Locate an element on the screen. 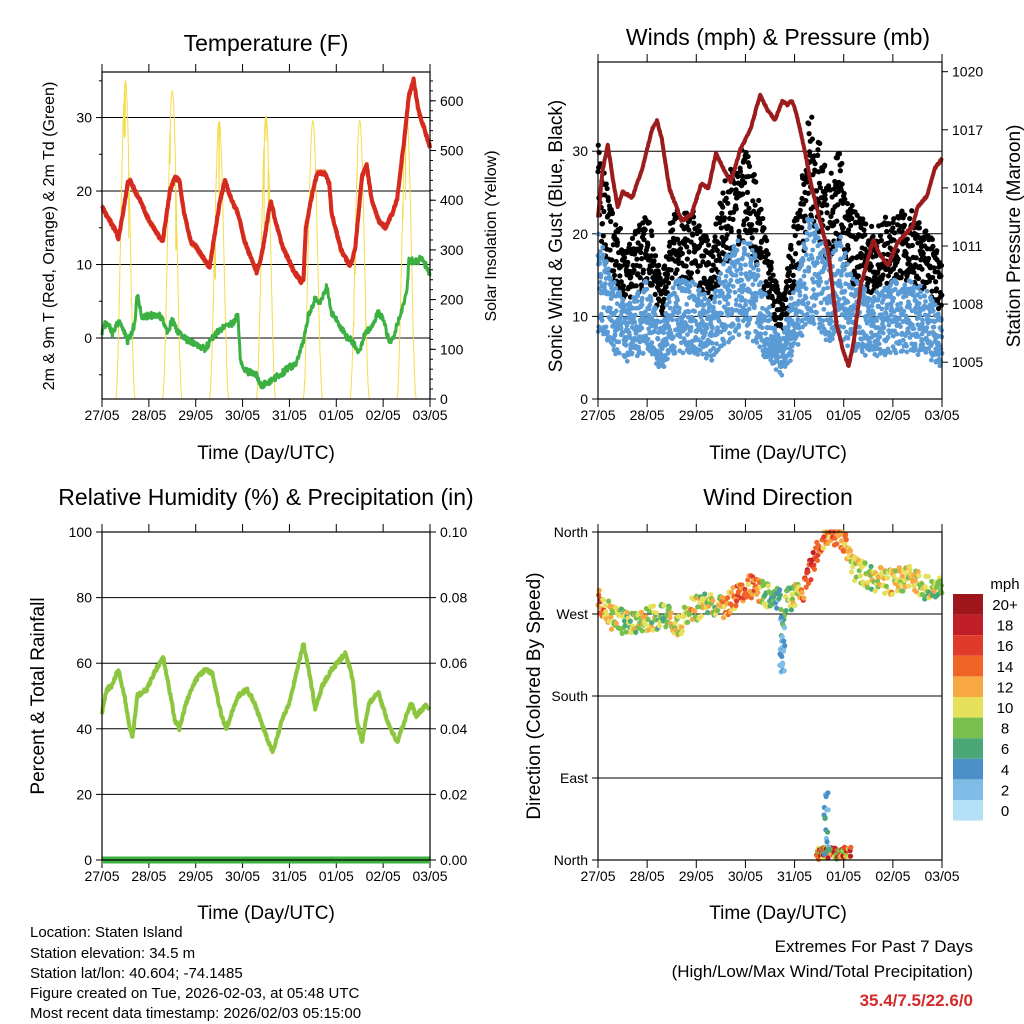 The image size is (1024, 1024). y-tick-label: North is located at coordinates (571, 532).